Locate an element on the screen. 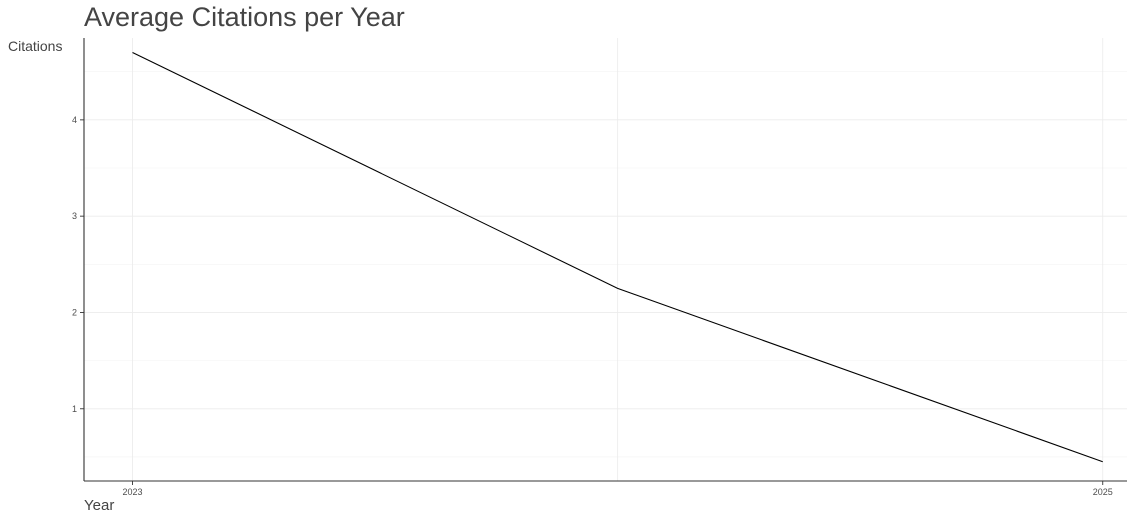 Image resolution: width=1127 pixels, height=518 pixels. y-axis-label: Citations is located at coordinates (35, 46).